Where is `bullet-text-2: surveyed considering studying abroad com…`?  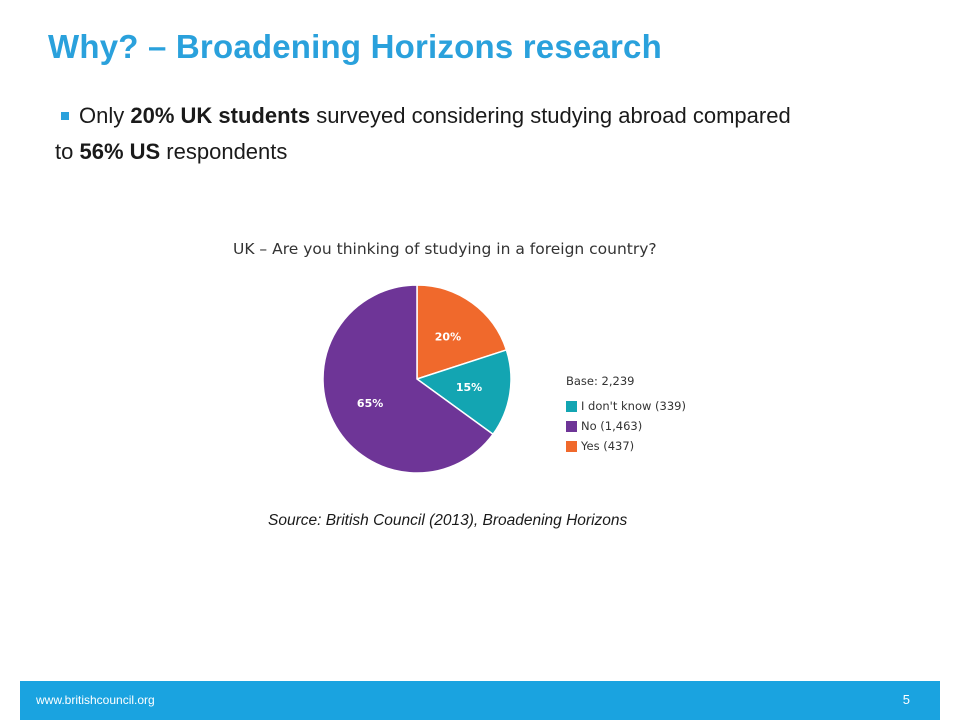 bullet-text-2: surveyed considering studying abroad com… is located at coordinates (423, 133).